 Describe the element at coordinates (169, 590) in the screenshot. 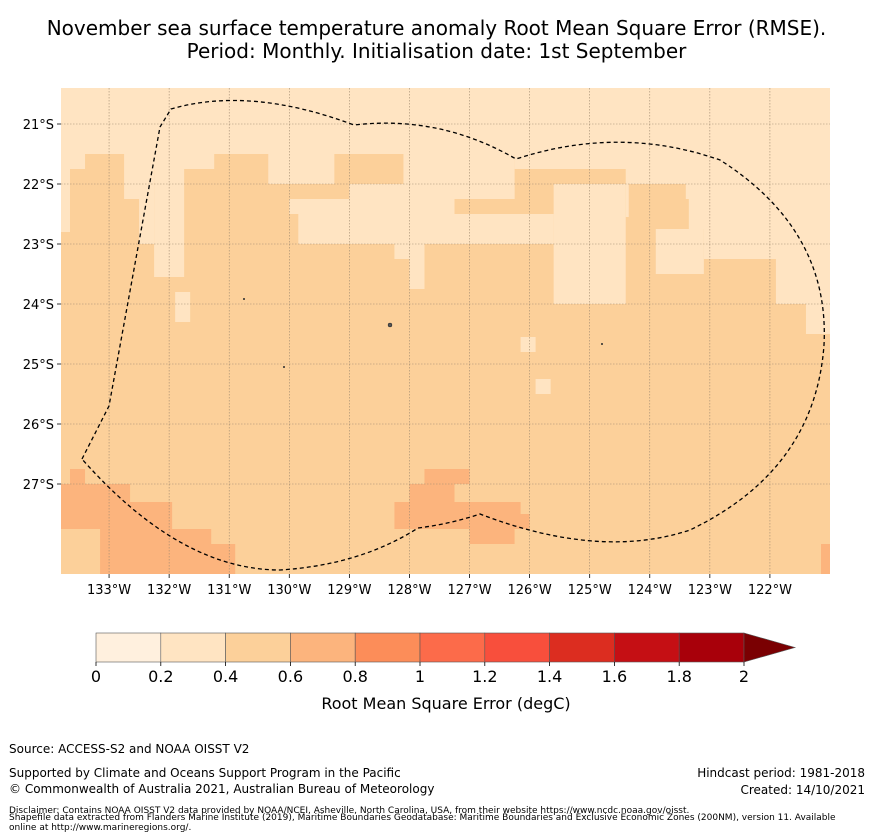

I see `x-tick-label: 132°W` at that location.